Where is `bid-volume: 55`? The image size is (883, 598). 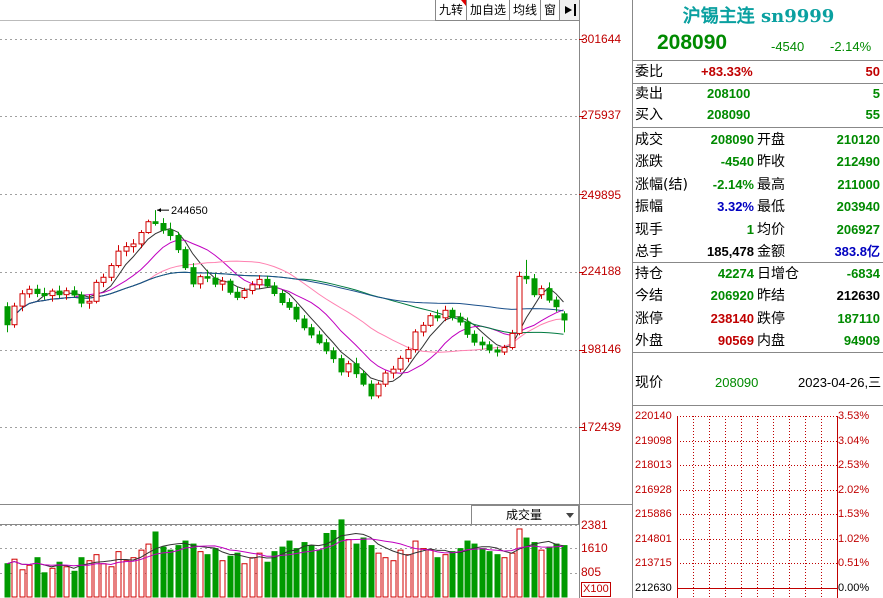
bid-volume: 55 is located at coordinates (872, 114).